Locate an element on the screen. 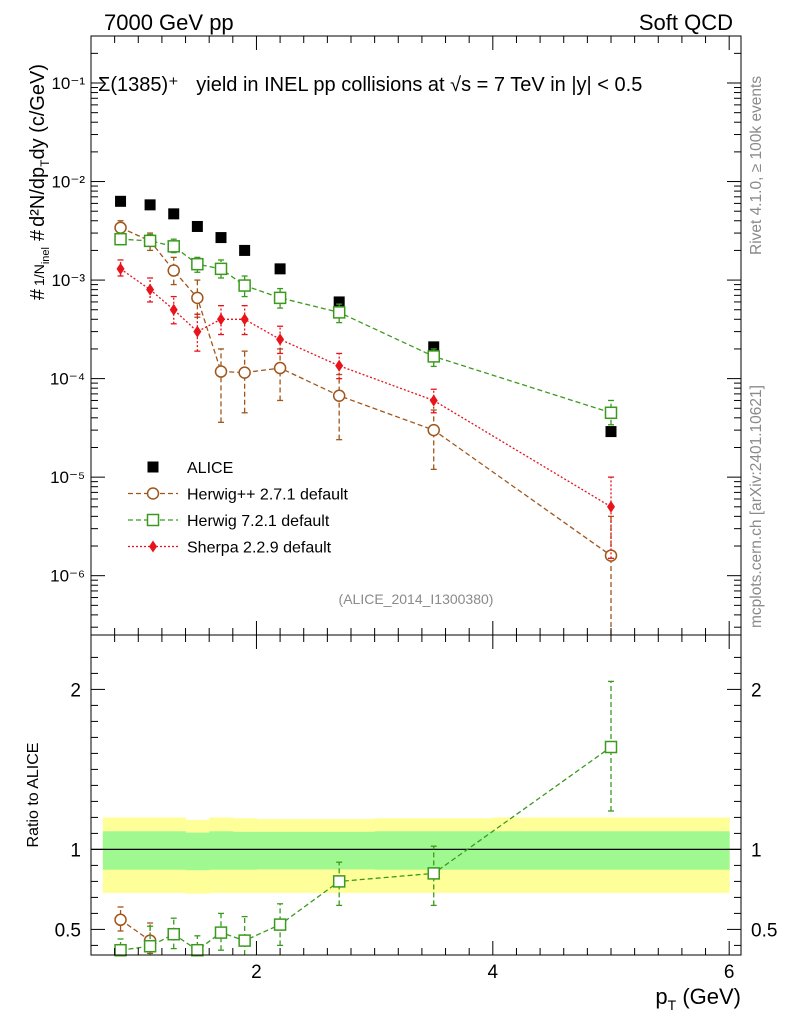 The image size is (786, 1024). legend-entry: Sherpa 2.2.9 default is located at coordinates (230, 548).